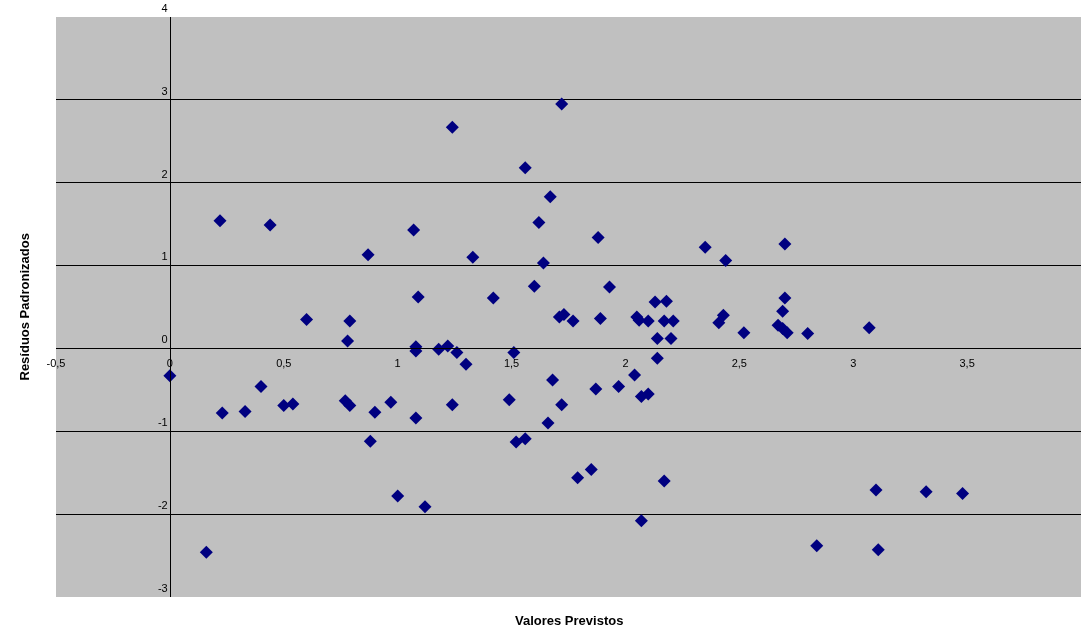 Image resolution: width=1085 pixels, height=635 pixels. I want to click on y-tick-label: -3, so click(162, 587).